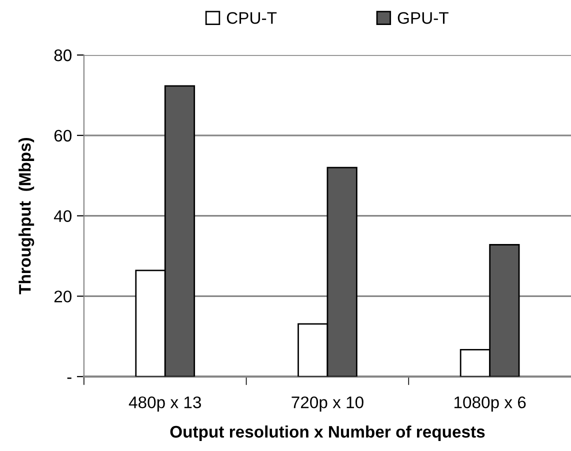 The width and height of the screenshot is (571, 451). What do you see at coordinates (251, 18) in the screenshot?
I see `legend-label: CPU-T` at bounding box center [251, 18].